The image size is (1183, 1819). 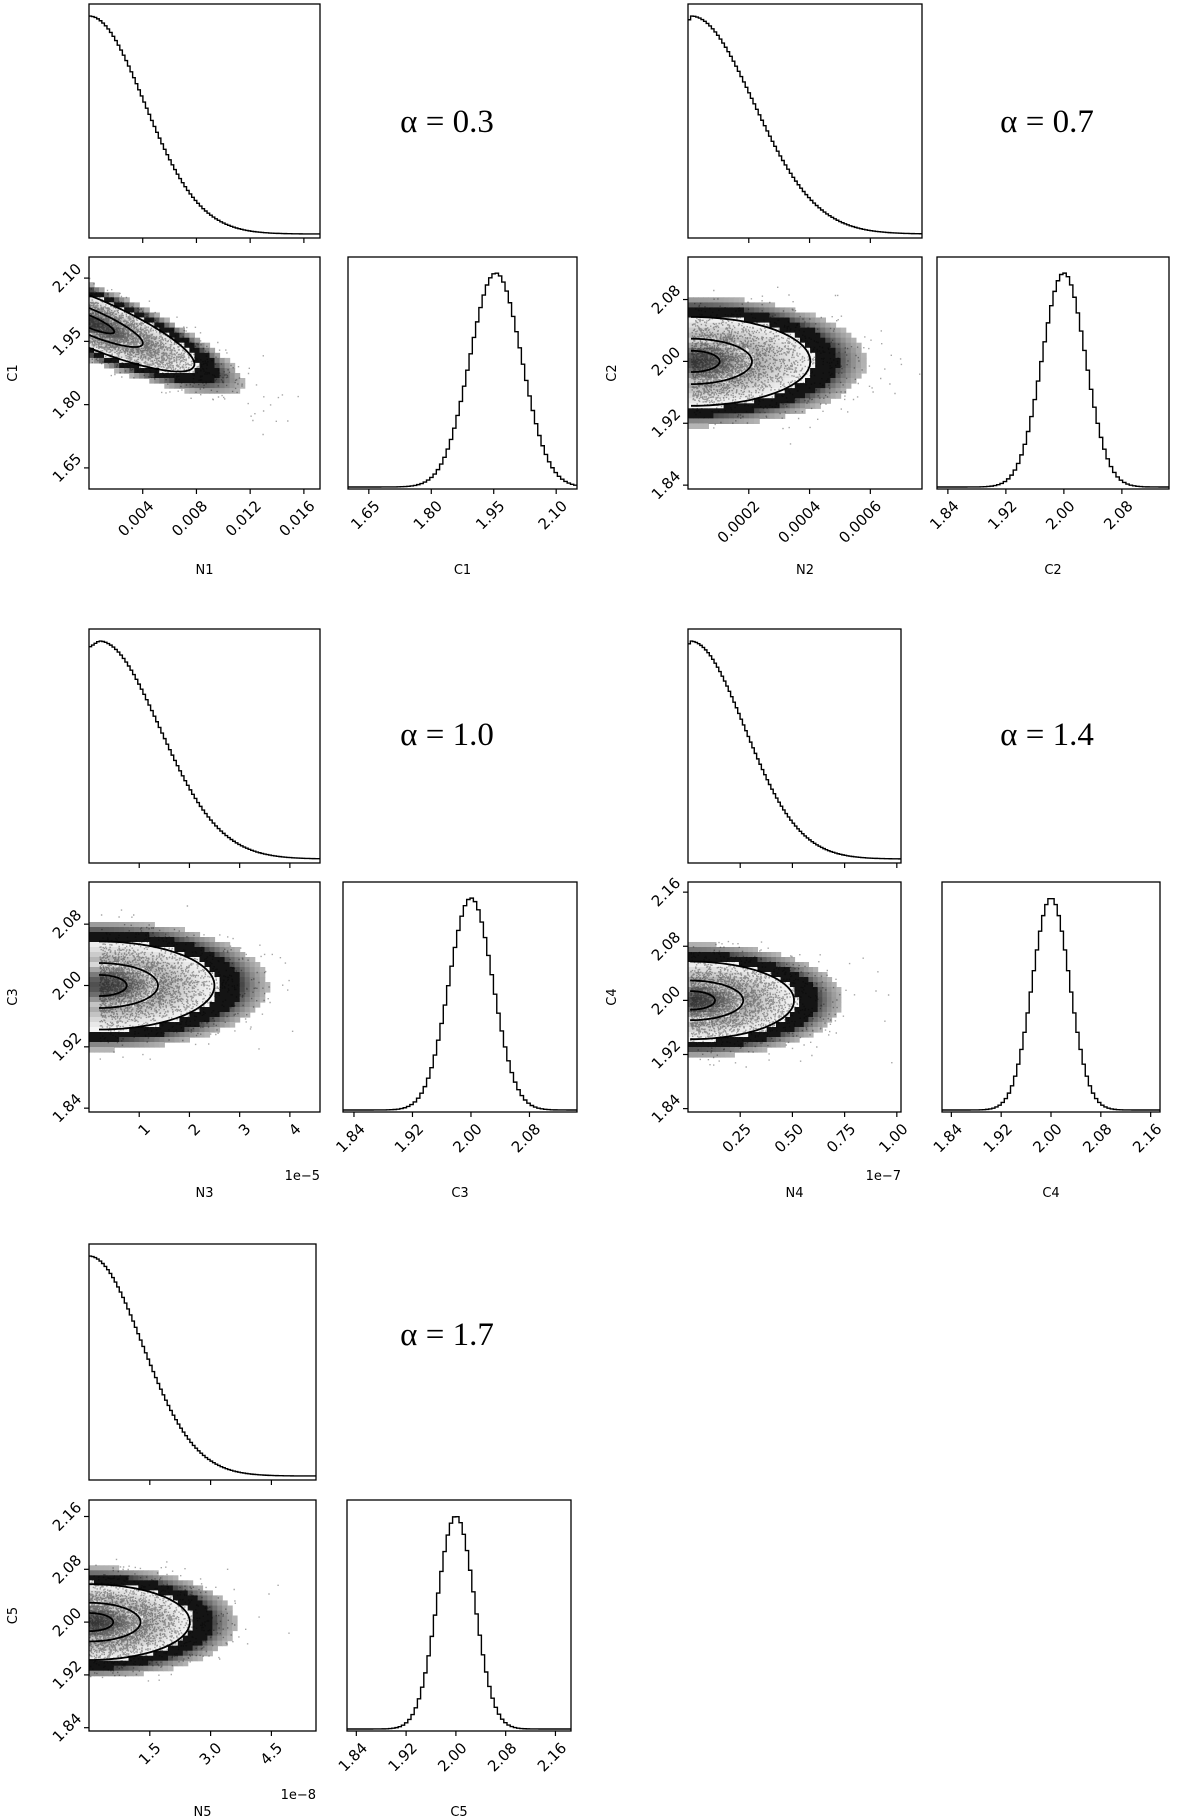 I want to click on joint-density, so click(x=804, y=365).